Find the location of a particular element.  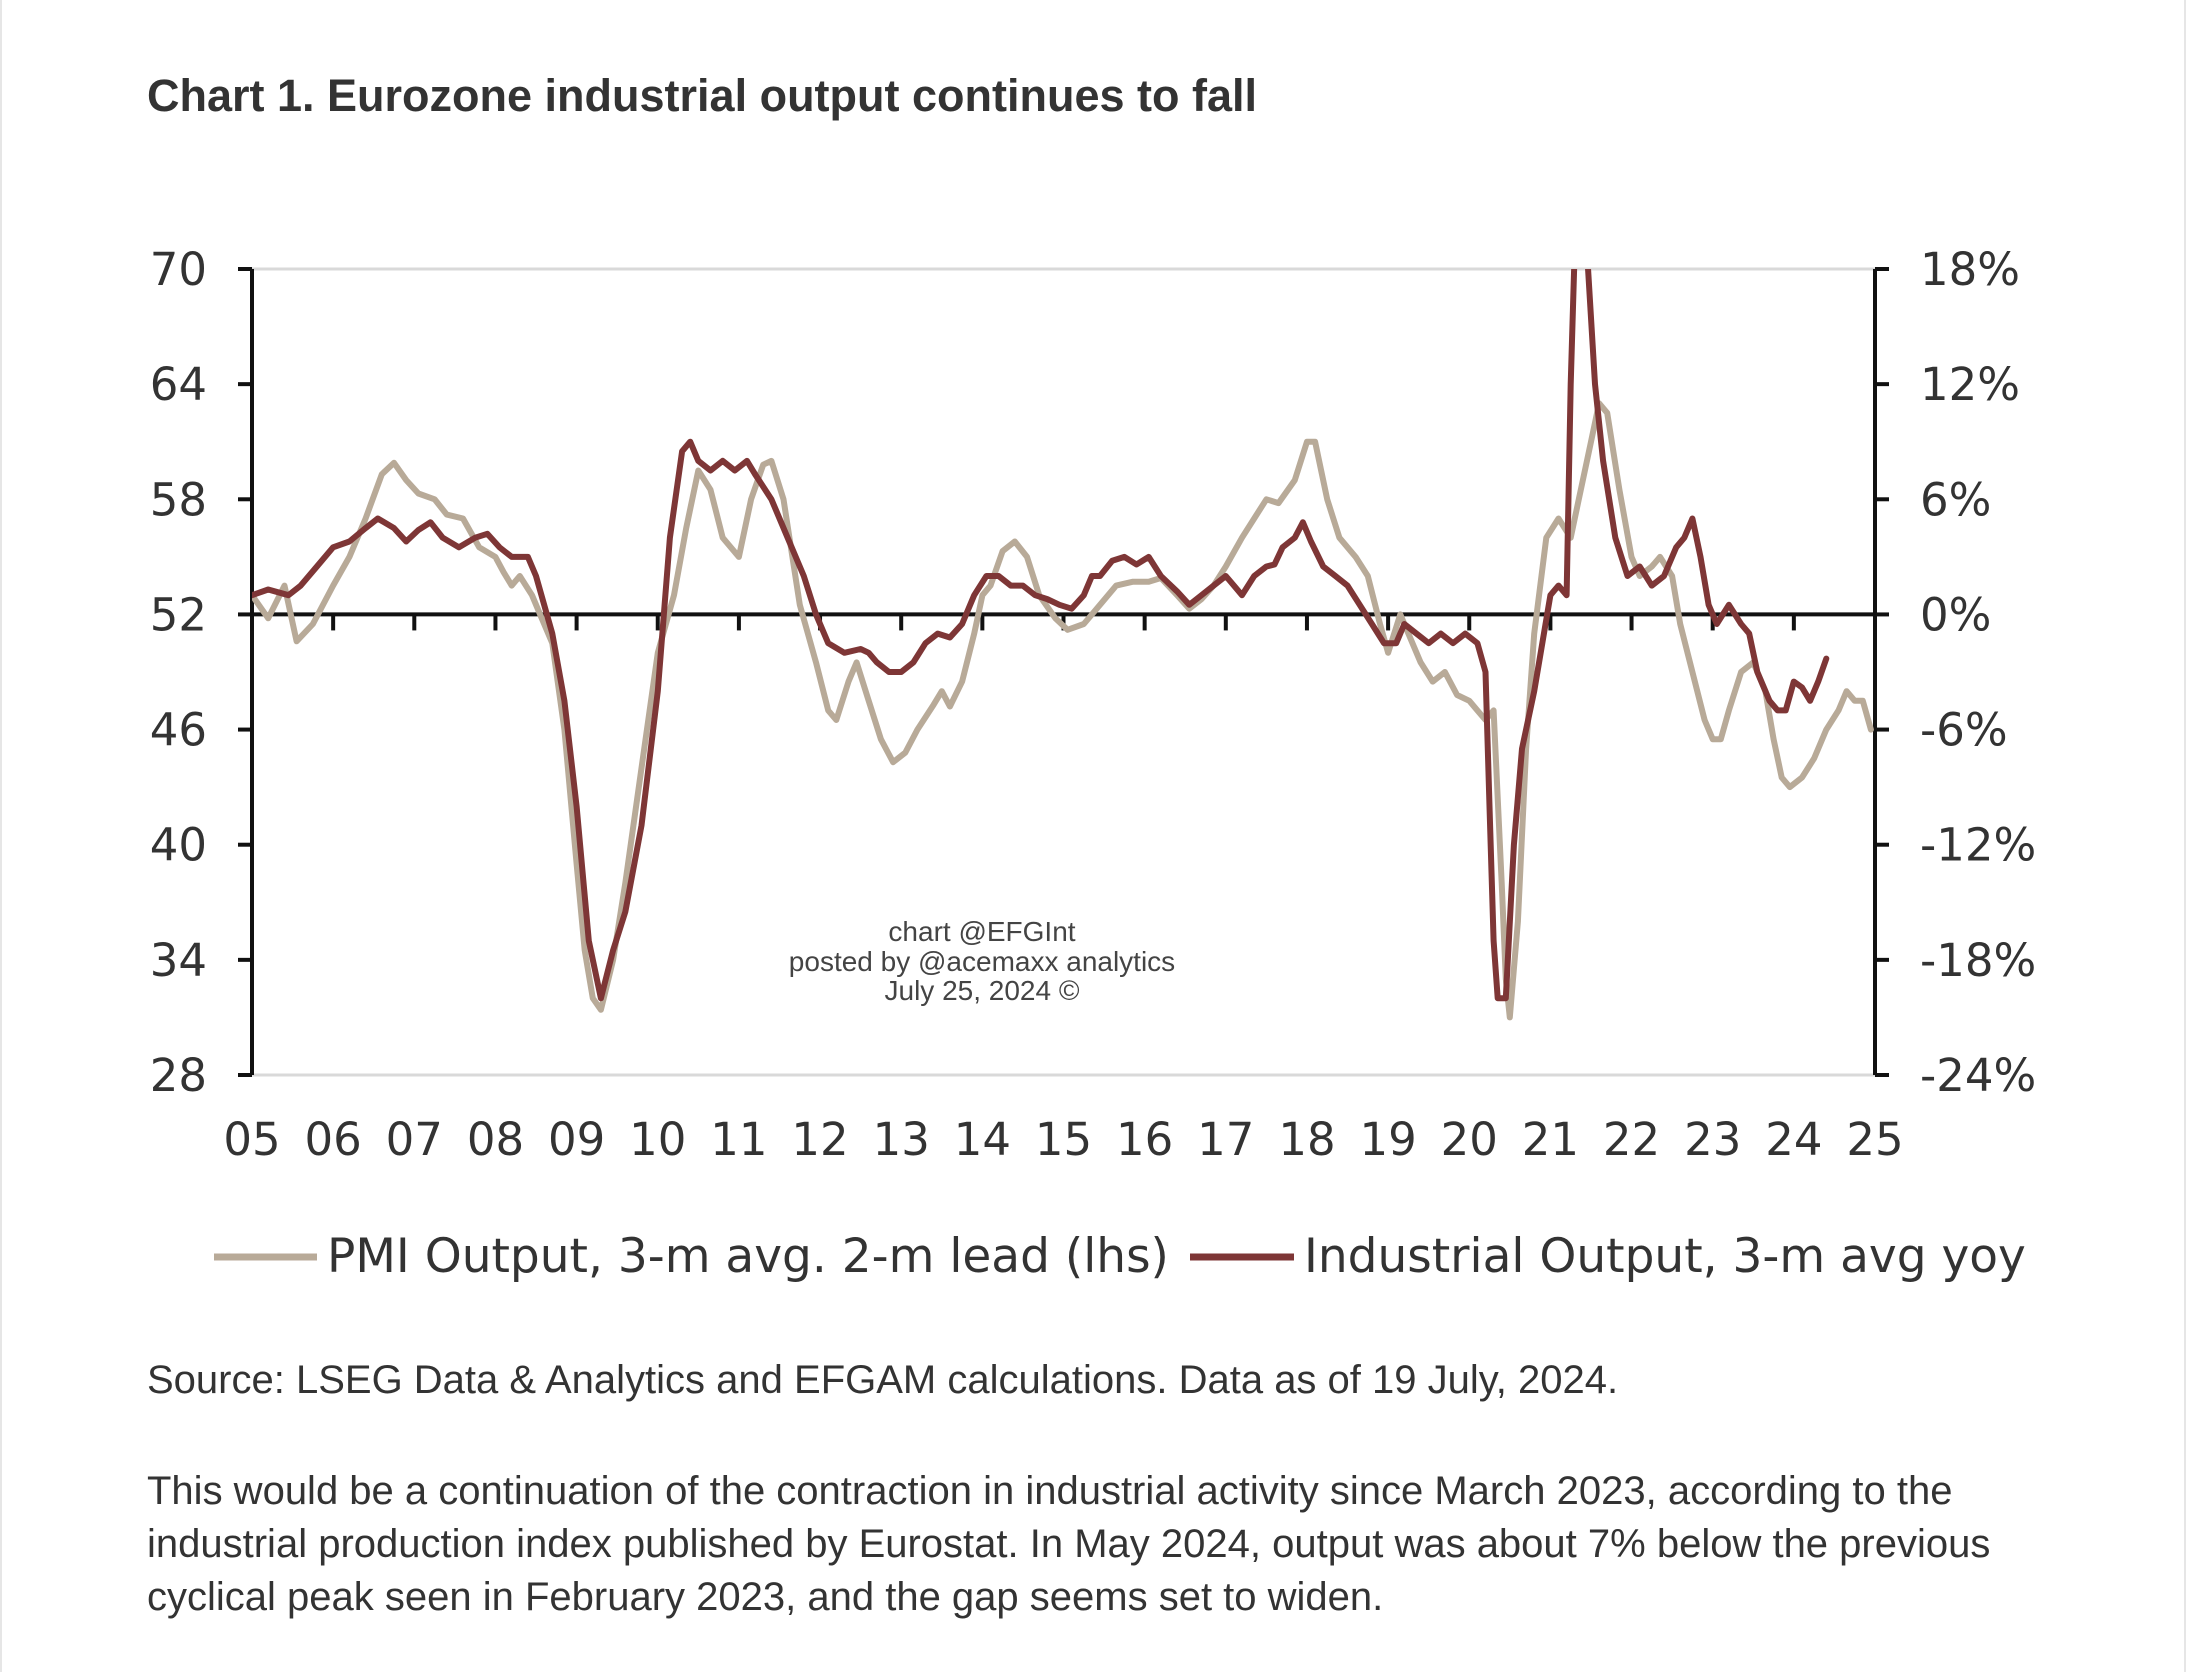

x-axis-tick-label: 22 is located at coordinates (1631, 1139).